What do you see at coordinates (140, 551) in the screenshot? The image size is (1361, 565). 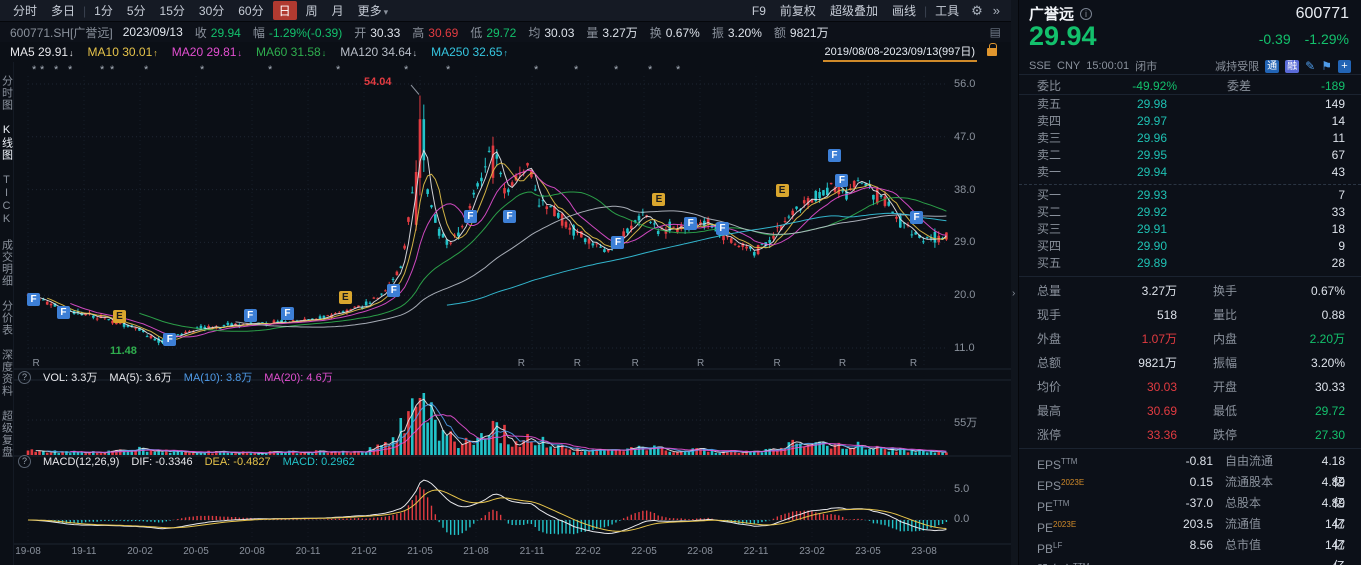 I see `time-axis-label: 20-02` at bounding box center [140, 551].